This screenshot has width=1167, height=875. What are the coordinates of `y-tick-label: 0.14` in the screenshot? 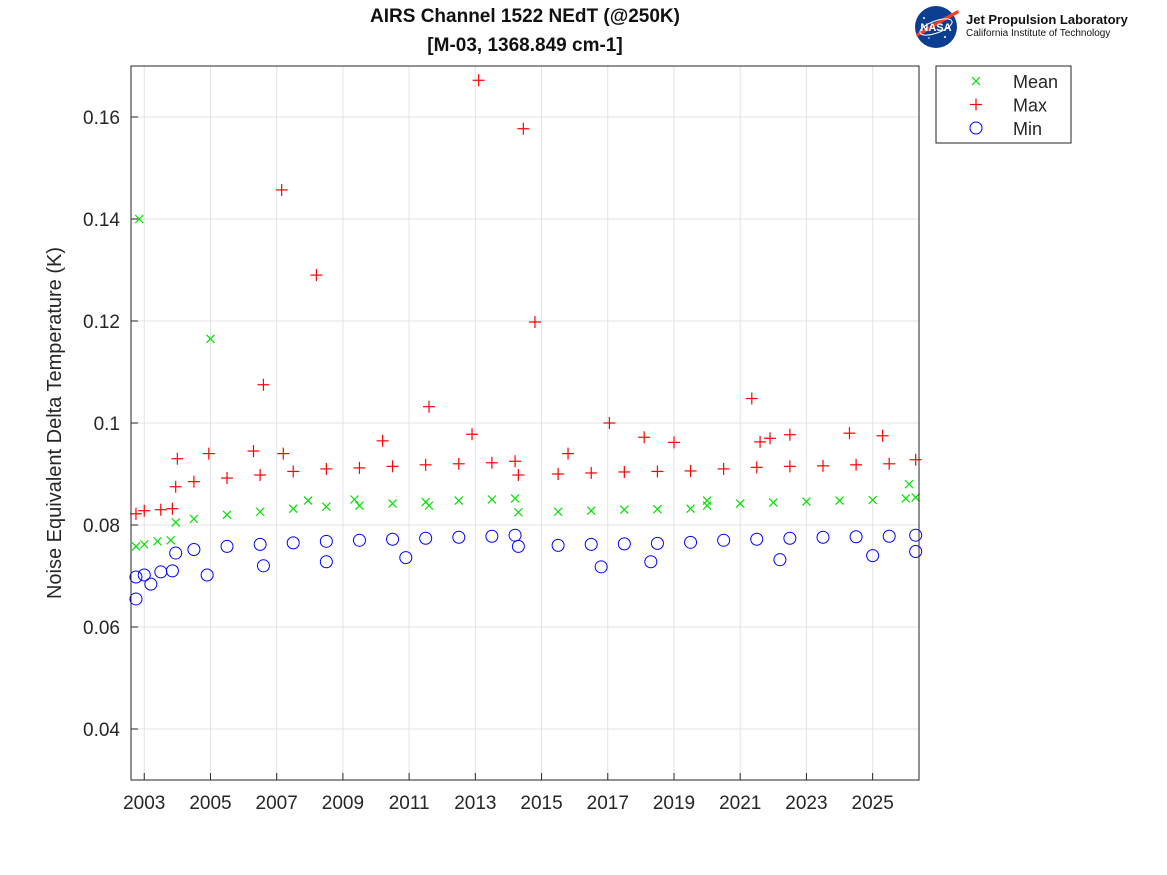 It's located at (101, 220).